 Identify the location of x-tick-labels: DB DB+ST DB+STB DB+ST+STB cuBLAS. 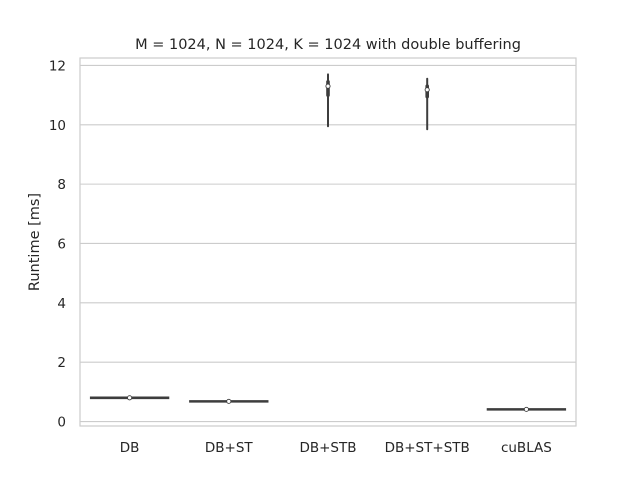
(336, 448).